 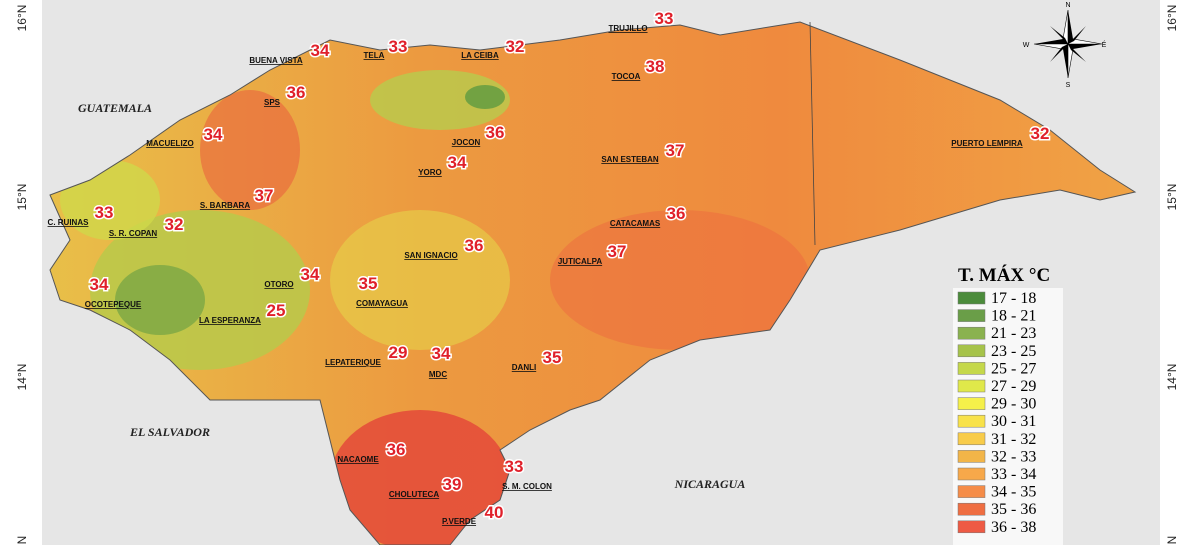 I want to click on station-name: MACUELIZO, so click(x=170, y=143).